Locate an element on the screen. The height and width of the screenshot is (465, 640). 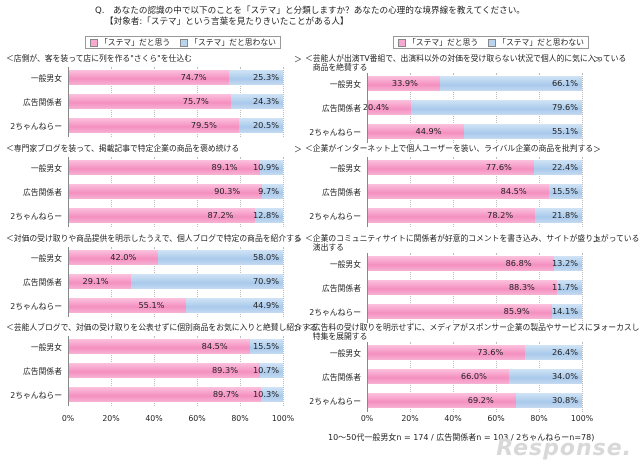
bar-segment-stema: 89.7% is located at coordinates (164, 394).